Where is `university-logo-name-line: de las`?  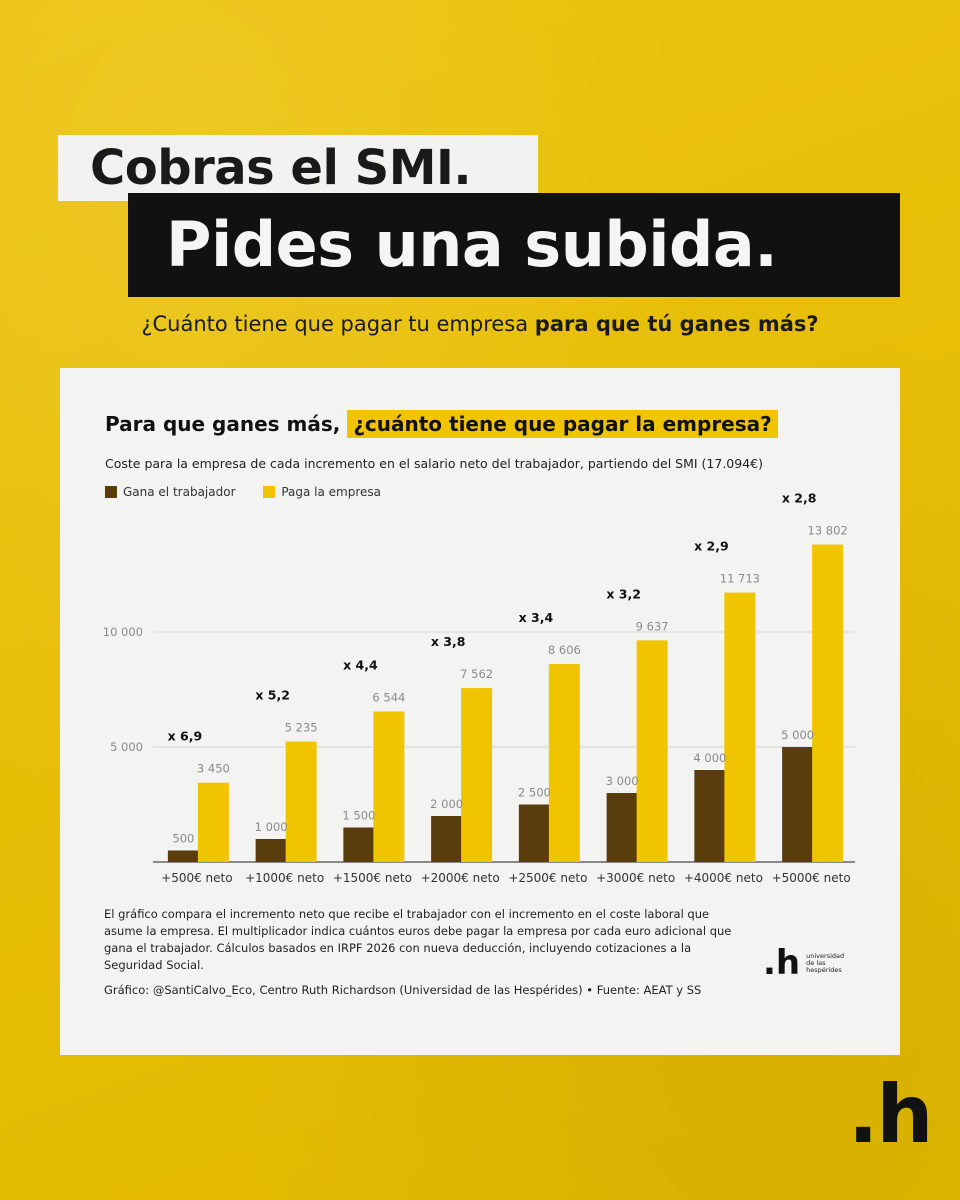 university-logo-name-line: de las is located at coordinates (816, 962).